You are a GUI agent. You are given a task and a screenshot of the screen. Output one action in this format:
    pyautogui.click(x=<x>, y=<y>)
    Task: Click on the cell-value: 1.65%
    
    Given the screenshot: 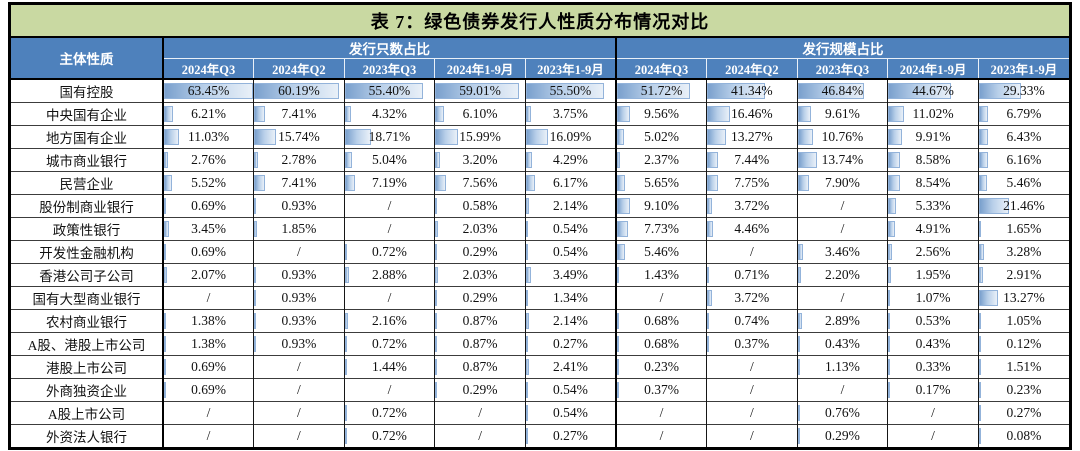 What is the action you would take?
    pyautogui.click(x=1024, y=228)
    